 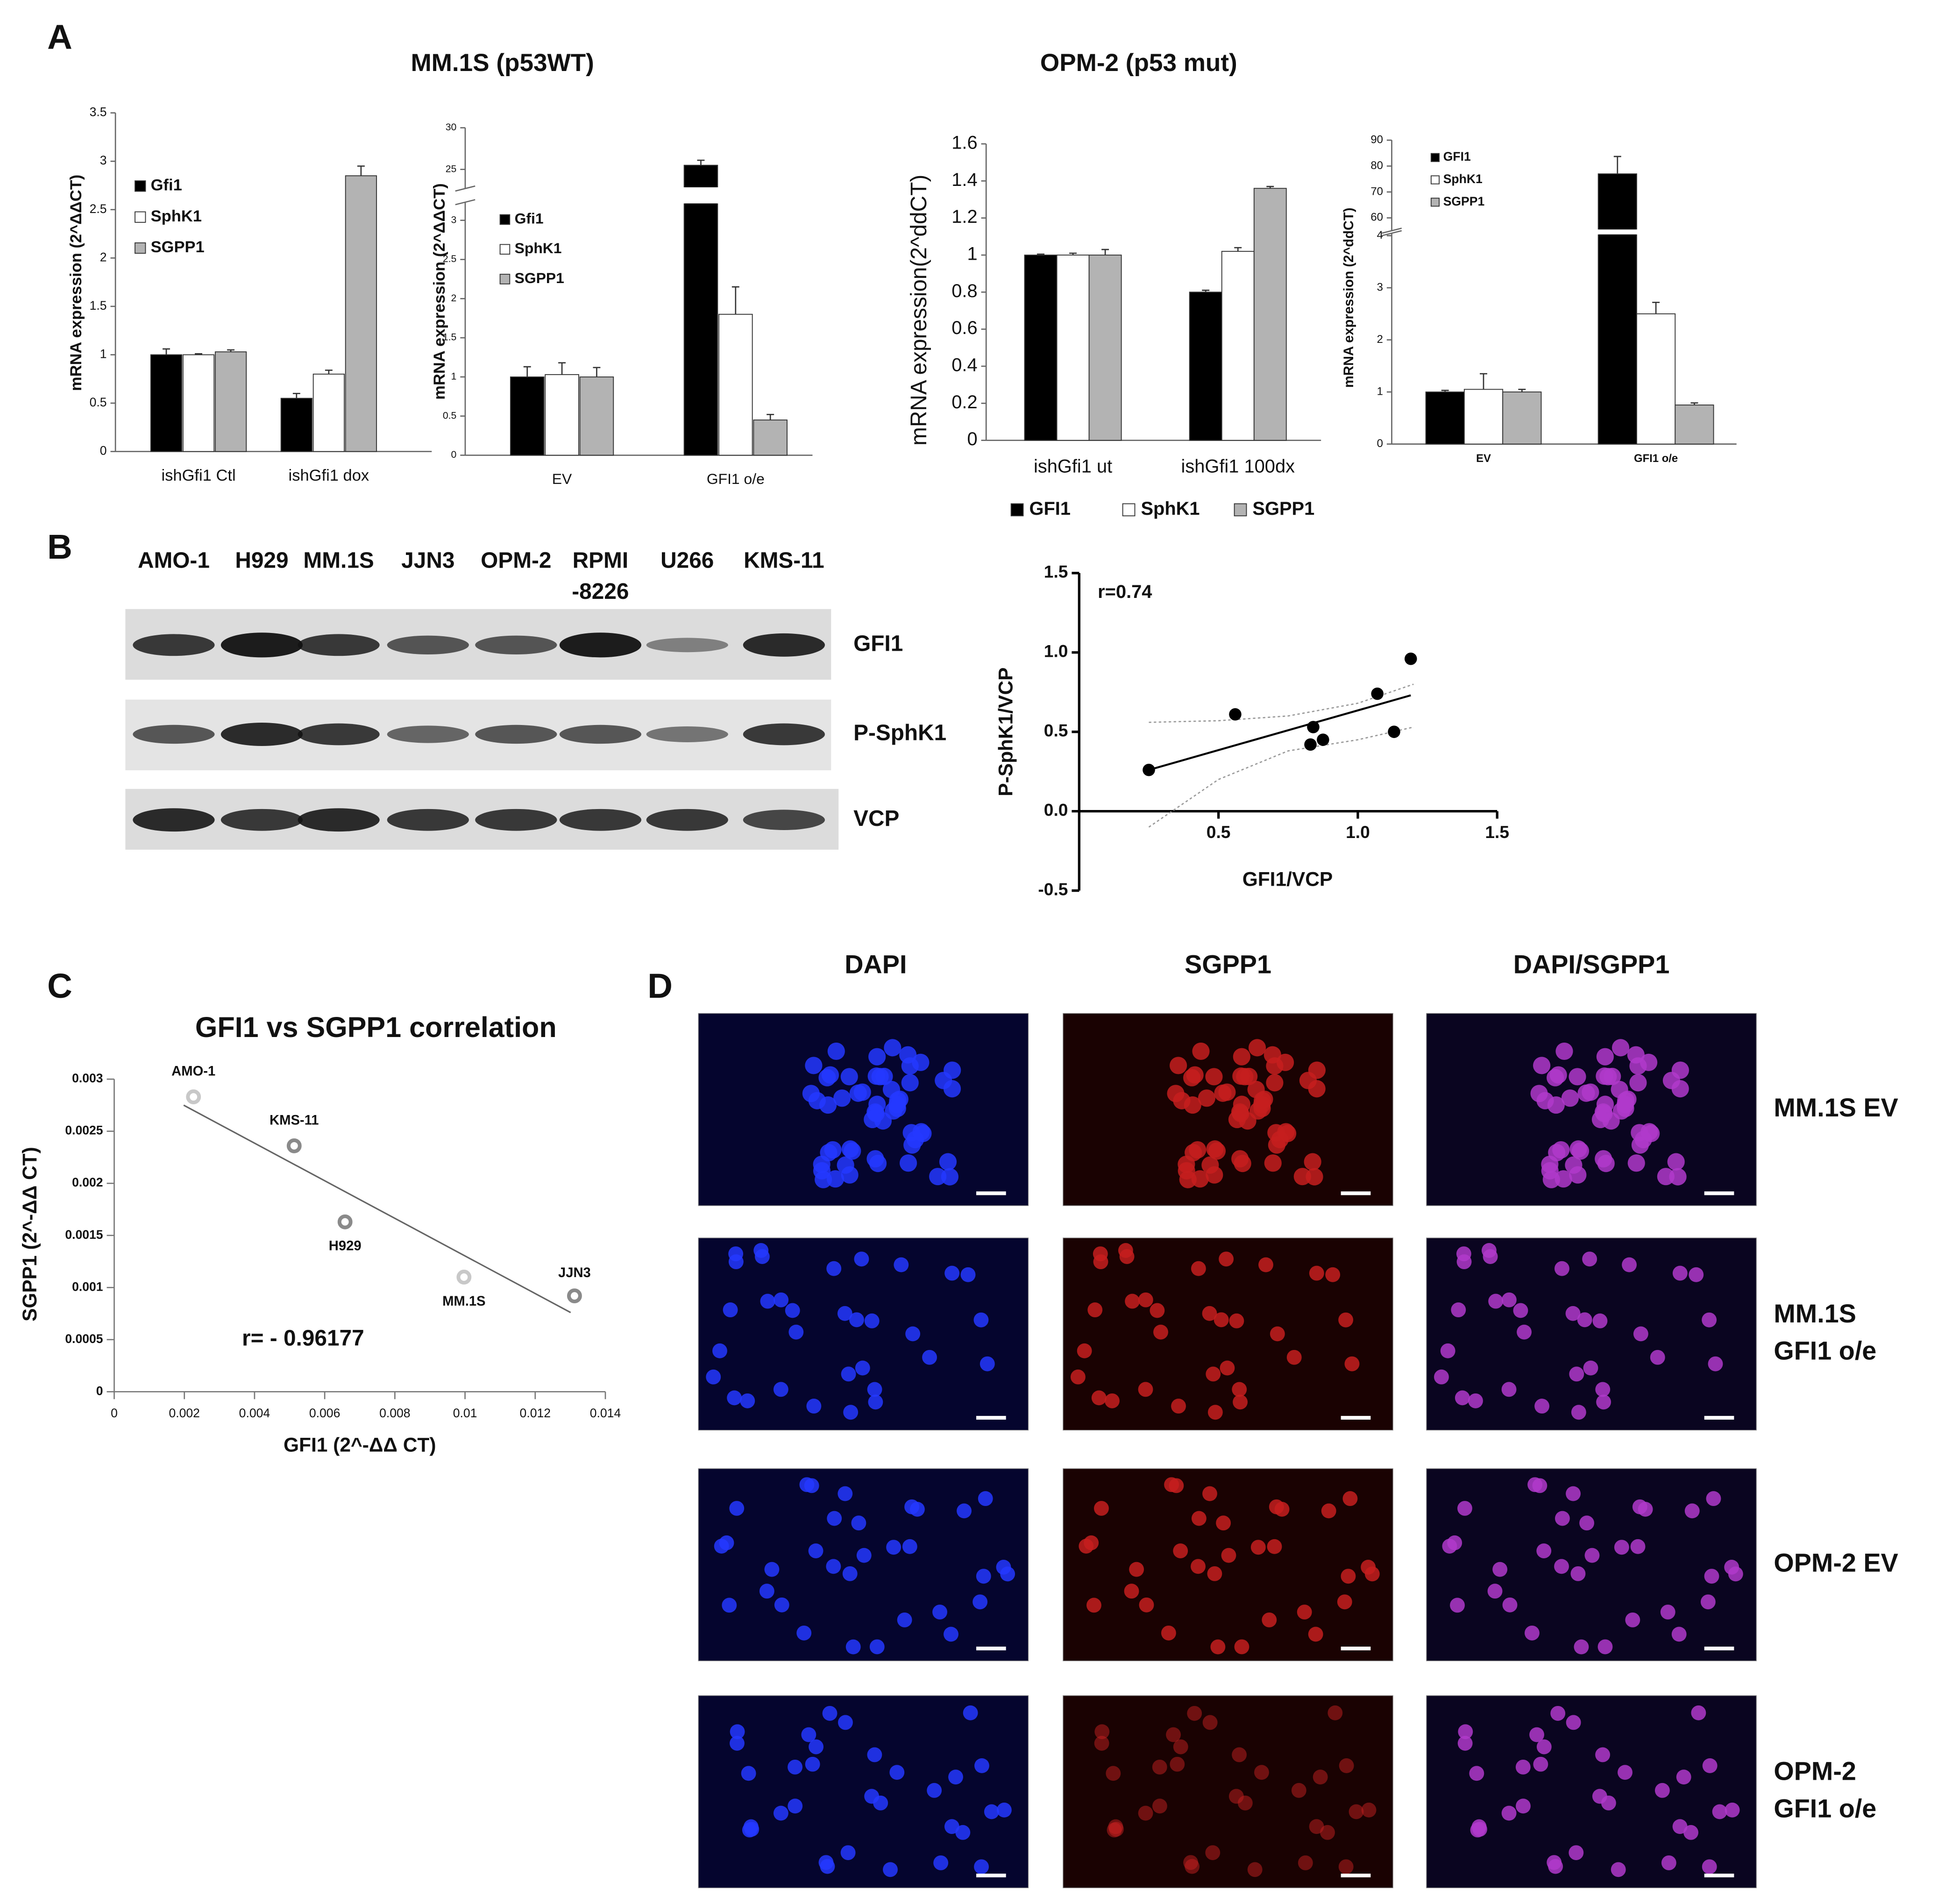 I want to click on axis-break-gap, so click(x=465, y=195).